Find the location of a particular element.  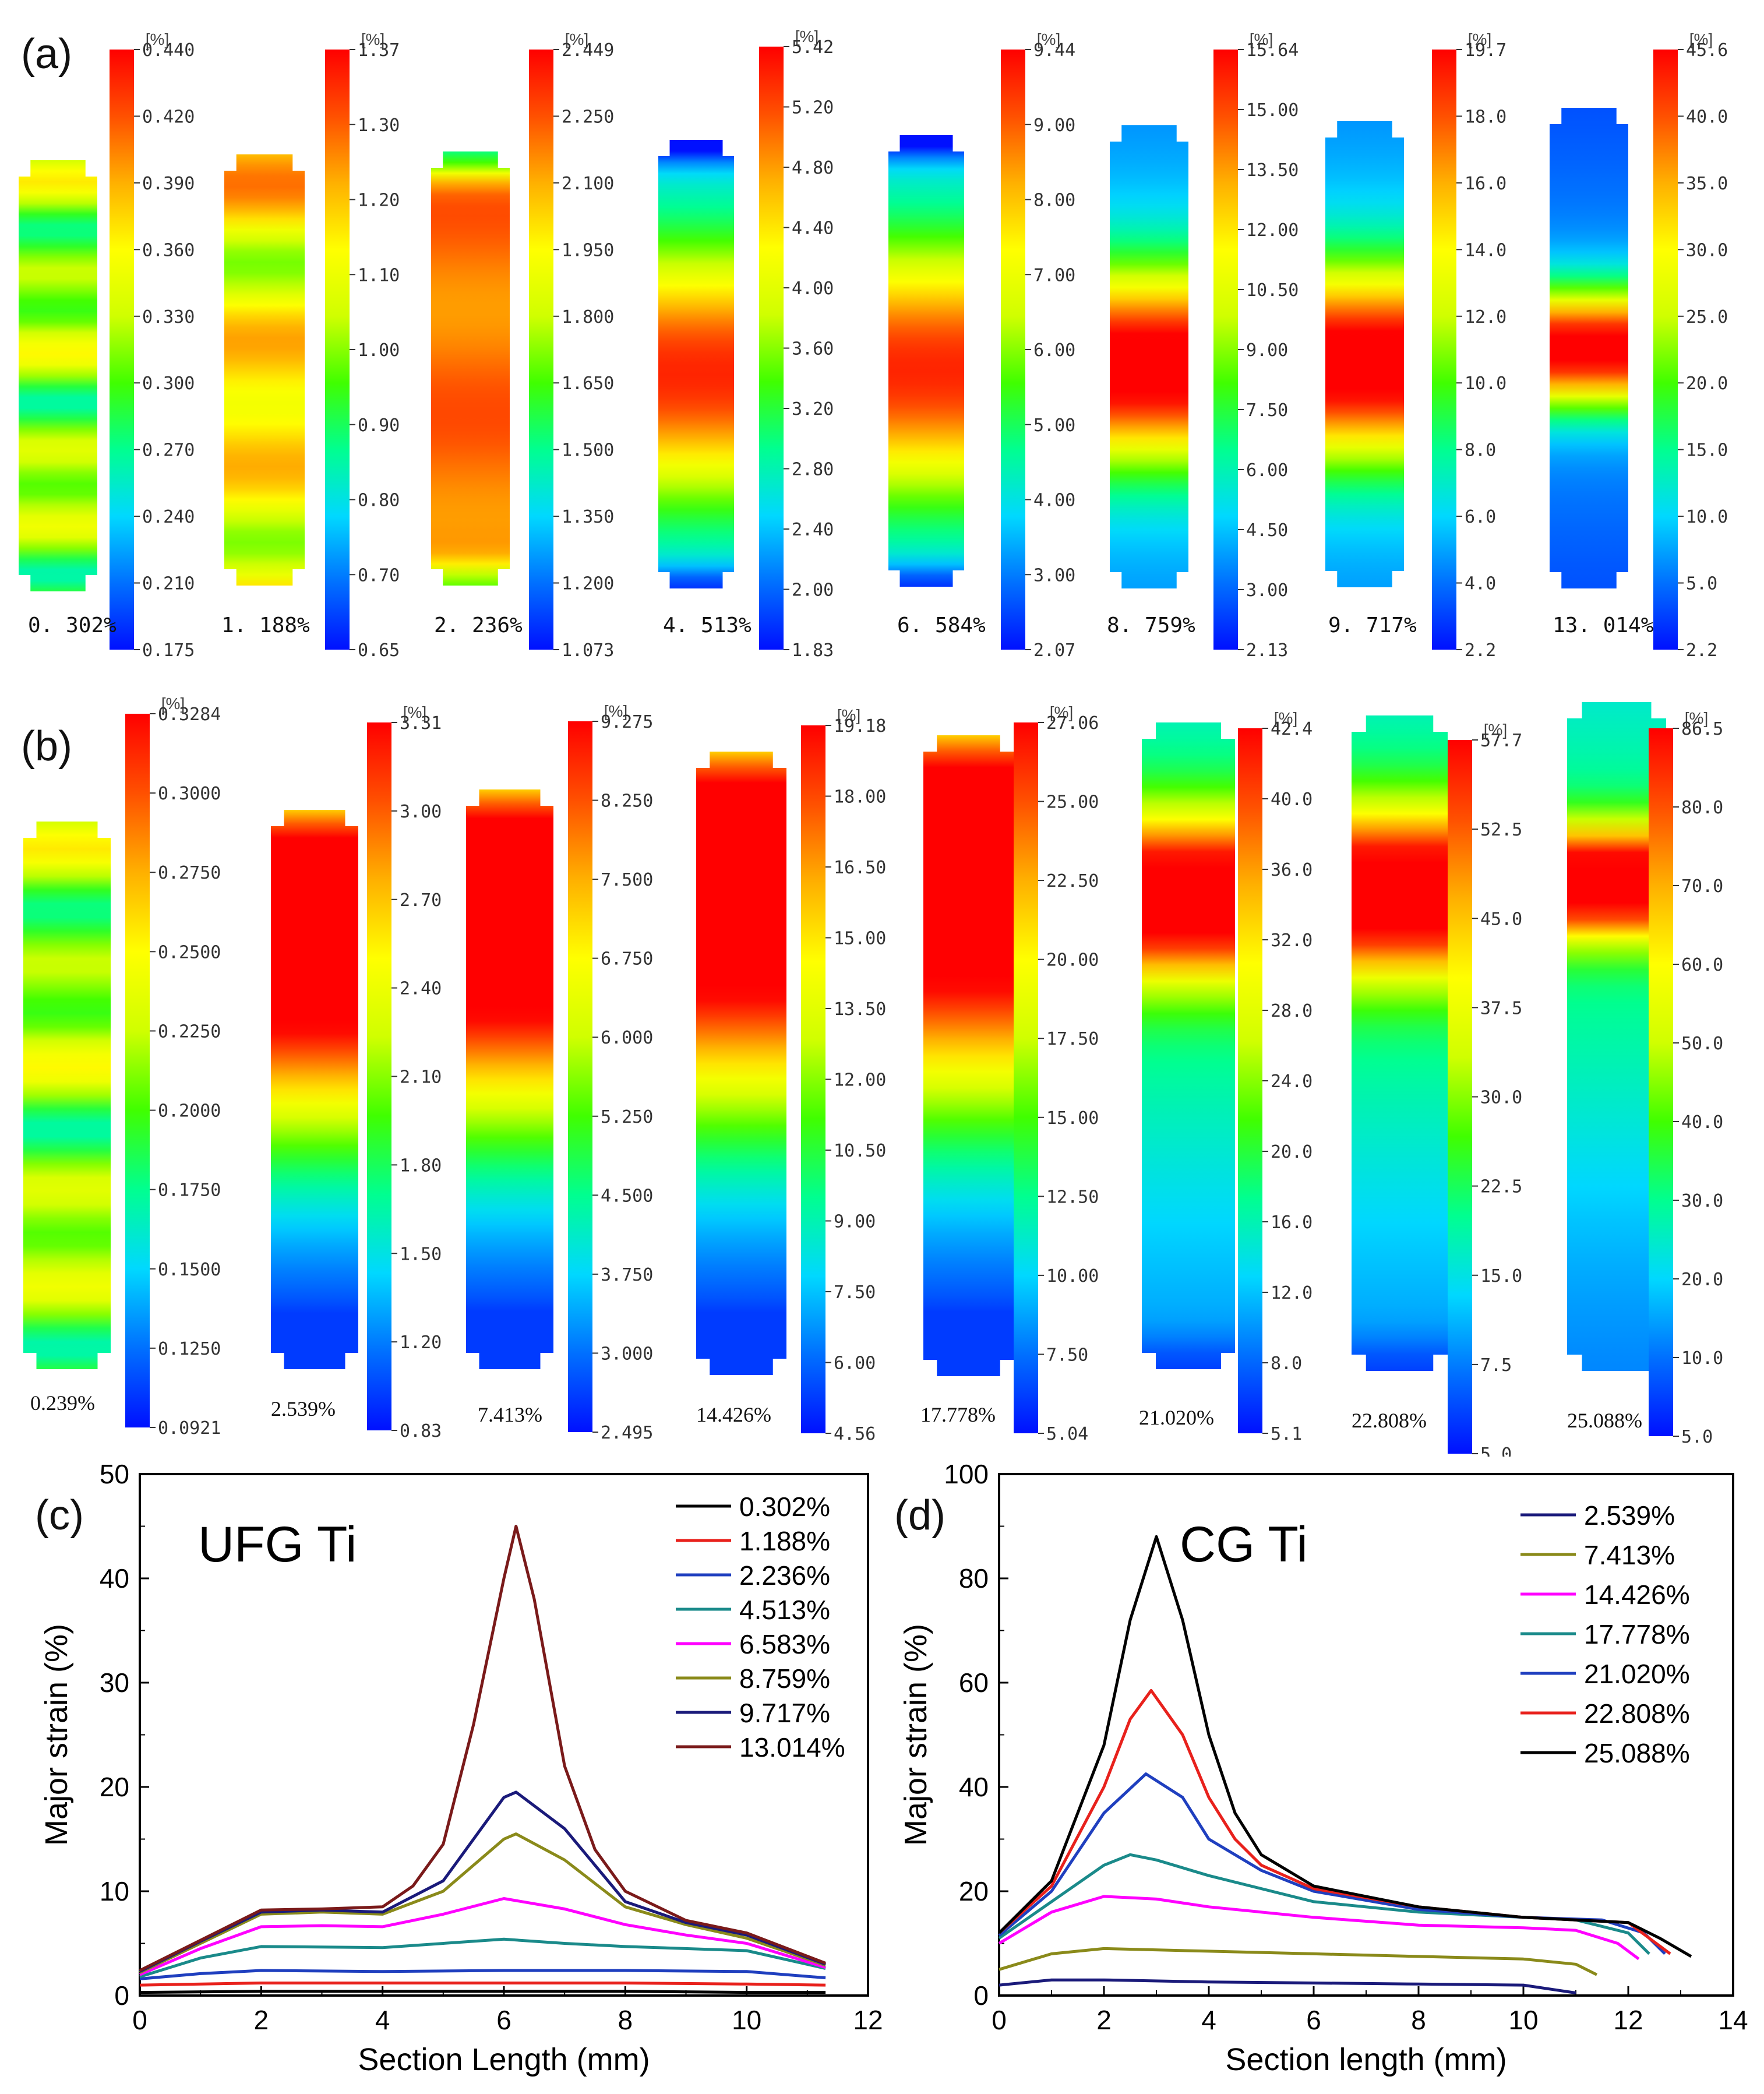

colorbar-tick-label: 2.2 is located at coordinates (1480, 650).